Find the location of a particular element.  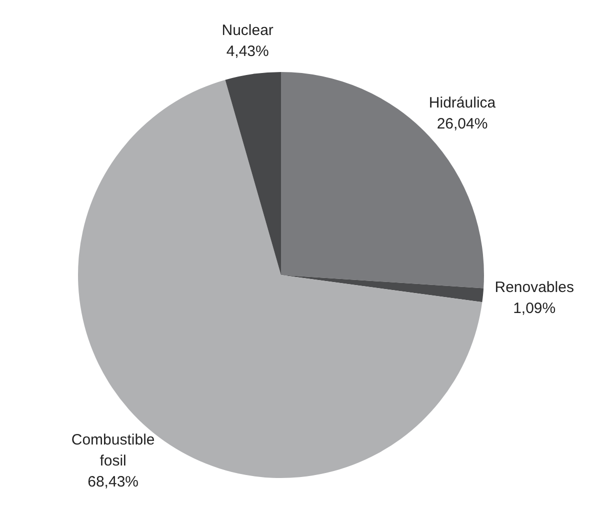

data-label: 26,04% is located at coordinates (462, 123).